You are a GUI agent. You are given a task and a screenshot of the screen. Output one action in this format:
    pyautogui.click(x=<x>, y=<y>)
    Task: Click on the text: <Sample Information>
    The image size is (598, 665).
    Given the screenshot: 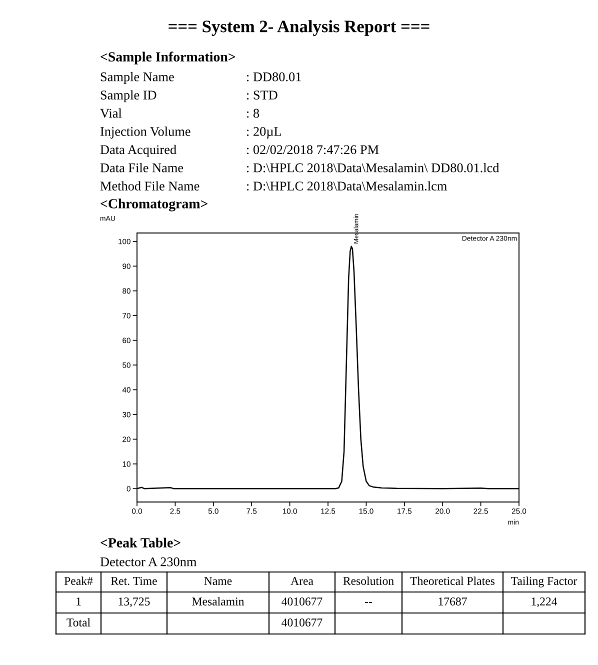 What is the action you would take?
    pyautogui.click(x=168, y=58)
    